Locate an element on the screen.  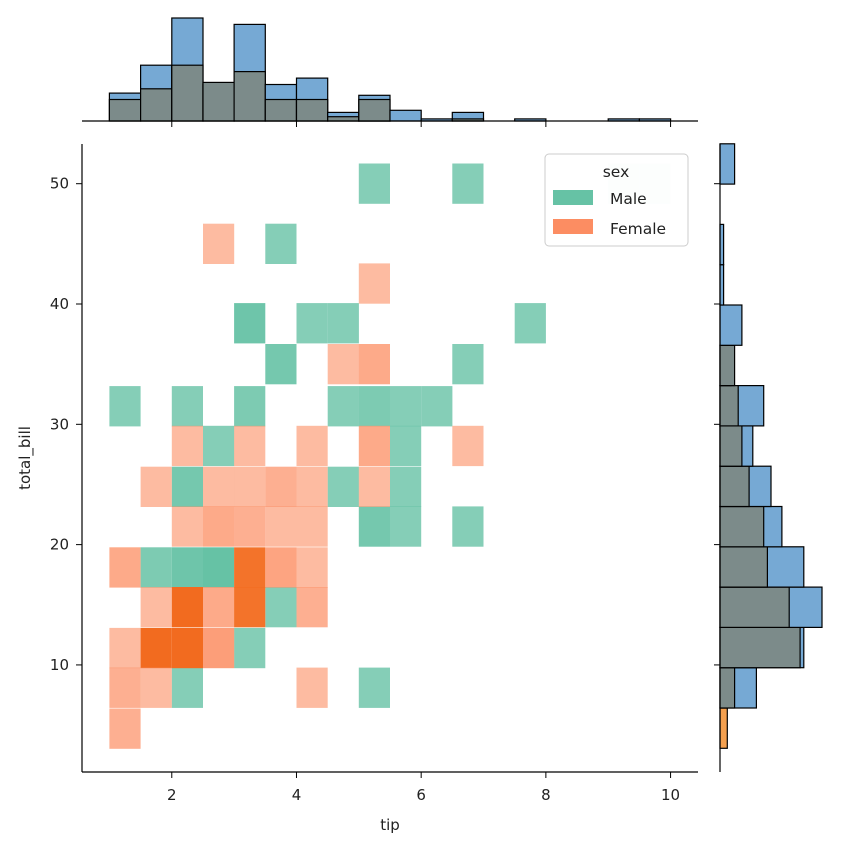
legend-label-female: Female is located at coordinates (638, 229).